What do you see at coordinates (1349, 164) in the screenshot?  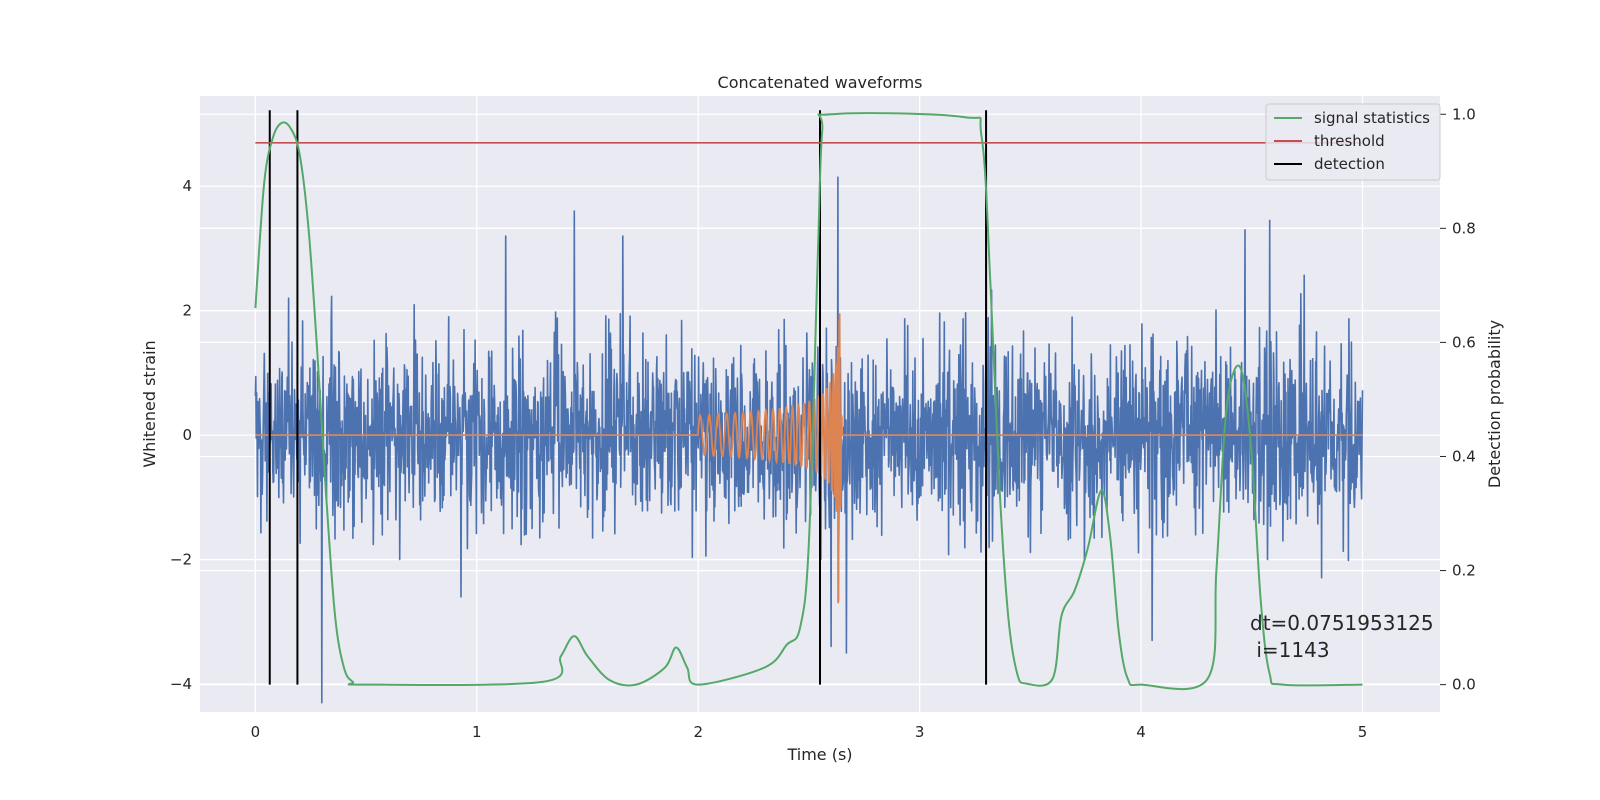 I see `legend-label-detection: detection` at bounding box center [1349, 164].